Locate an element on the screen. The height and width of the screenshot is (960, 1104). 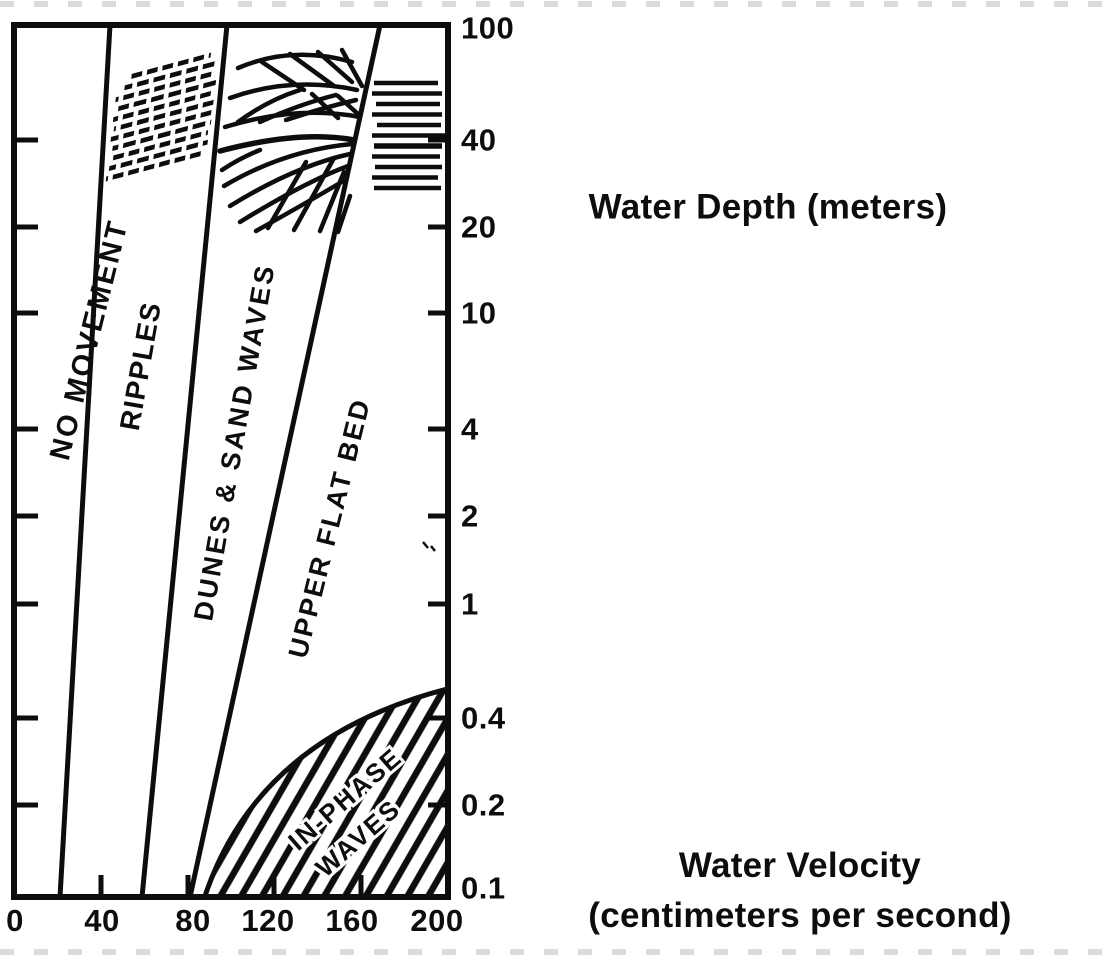
y-tick-label: 40 is located at coordinates (479, 140).